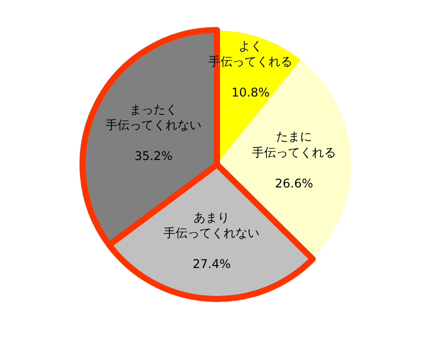 Image resolution: width=434 pixels, height=339 pixels. Describe the element at coordinates (212, 225) in the screenshot. I see `slice-label: あまり手伝ってくれない` at that location.